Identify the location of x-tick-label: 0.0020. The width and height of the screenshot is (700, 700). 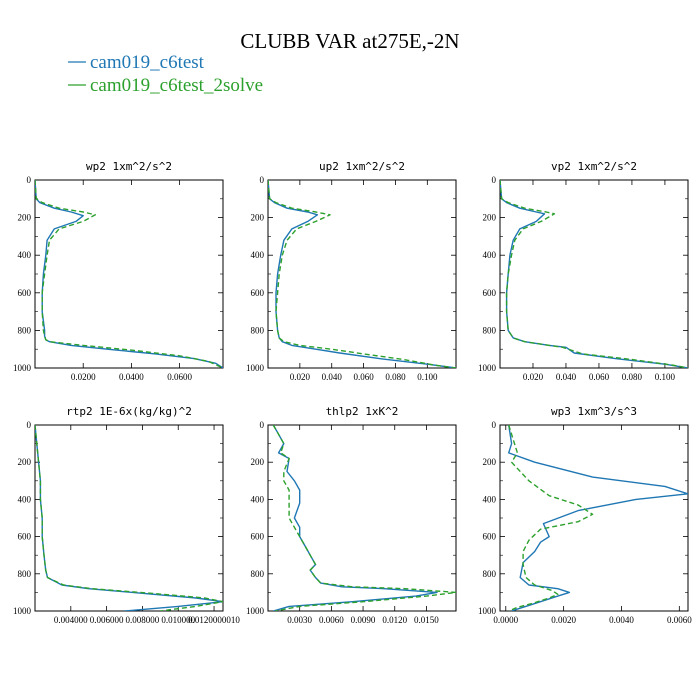
(563, 620).